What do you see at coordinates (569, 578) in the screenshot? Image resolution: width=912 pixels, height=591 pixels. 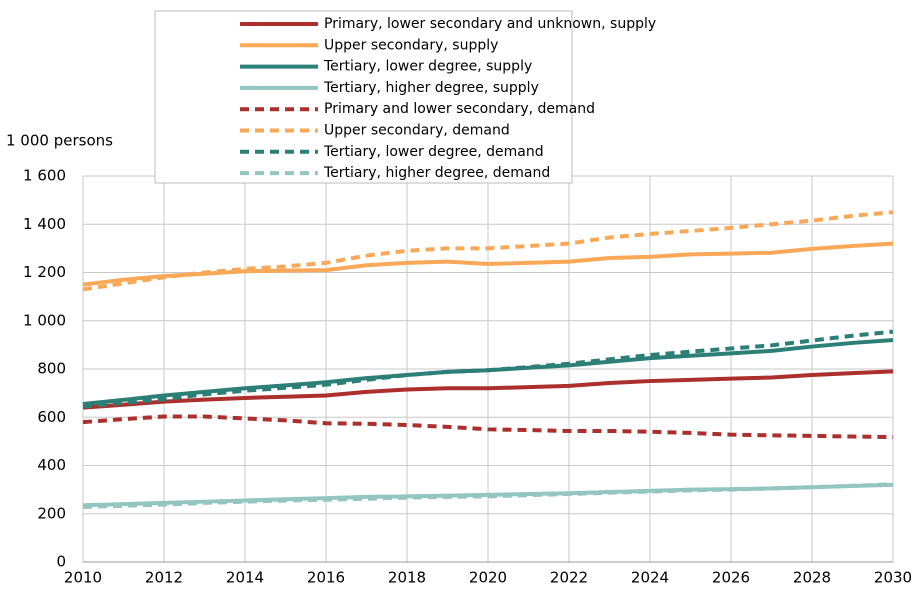 I see `x-tick-label: 2022` at bounding box center [569, 578].